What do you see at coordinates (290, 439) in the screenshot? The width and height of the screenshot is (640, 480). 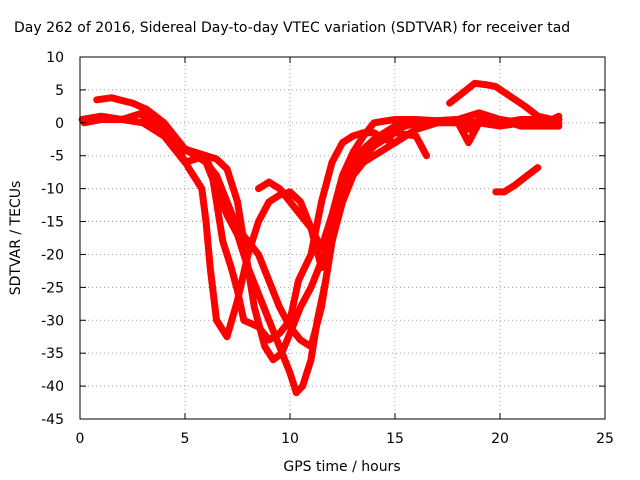 I see `x-tick-label: 10` at bounding box center [290, 439].